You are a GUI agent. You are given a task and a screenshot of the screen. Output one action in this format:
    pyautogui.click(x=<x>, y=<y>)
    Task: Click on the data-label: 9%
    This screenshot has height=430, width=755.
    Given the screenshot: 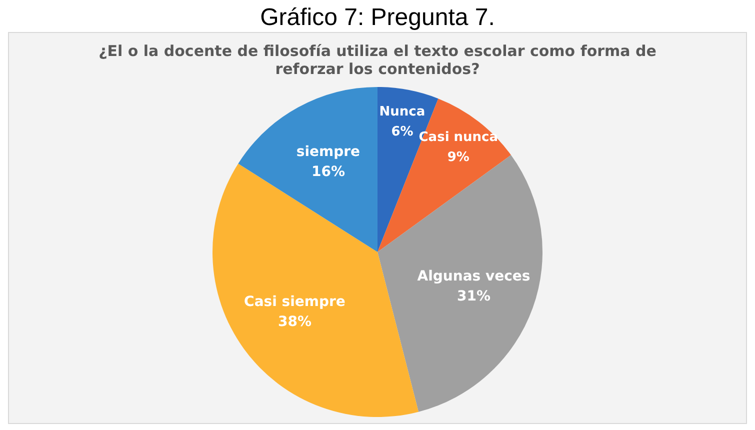 What is the action you would take?
    pyautogui.click(x=458, y=158)
    